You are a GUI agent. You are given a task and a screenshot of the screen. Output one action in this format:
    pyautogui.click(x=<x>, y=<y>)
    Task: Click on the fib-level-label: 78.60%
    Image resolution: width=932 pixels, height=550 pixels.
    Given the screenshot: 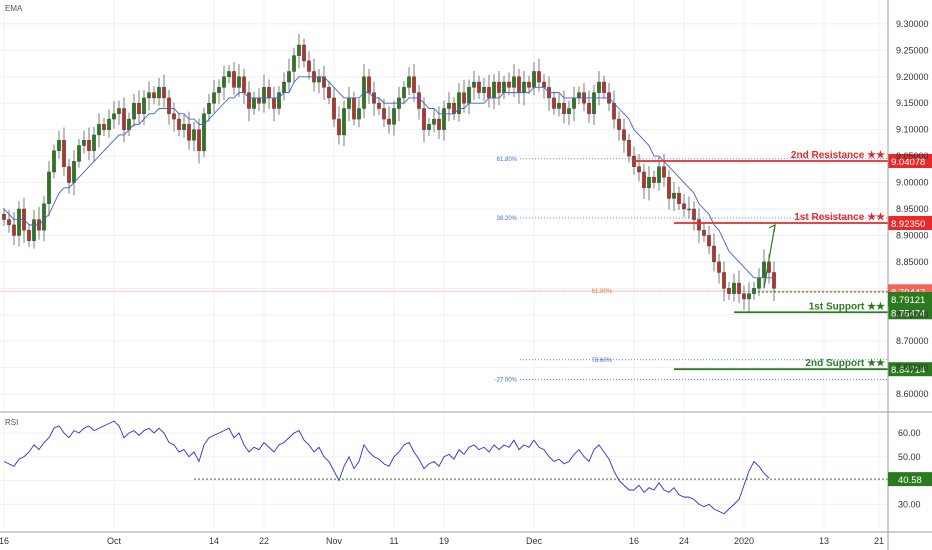 What is the action you would take?
    pyautogui.click(x=602, y=361)
    